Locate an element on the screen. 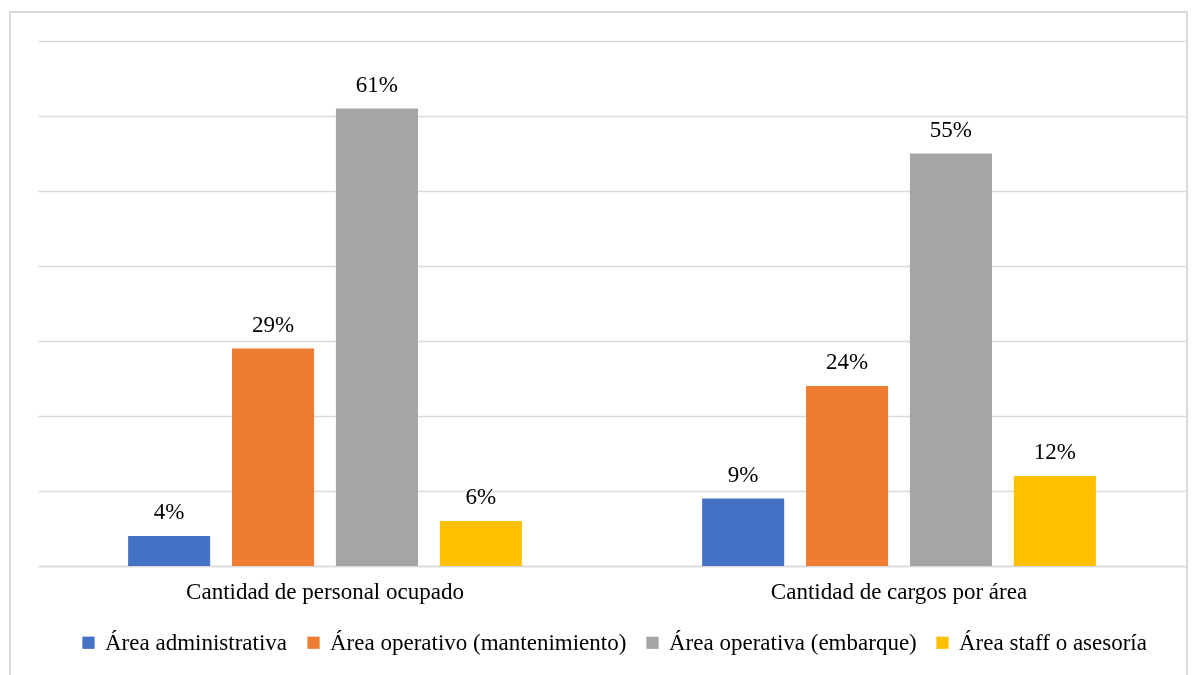  data-label: 12% is located at coordinates (1054, 451).